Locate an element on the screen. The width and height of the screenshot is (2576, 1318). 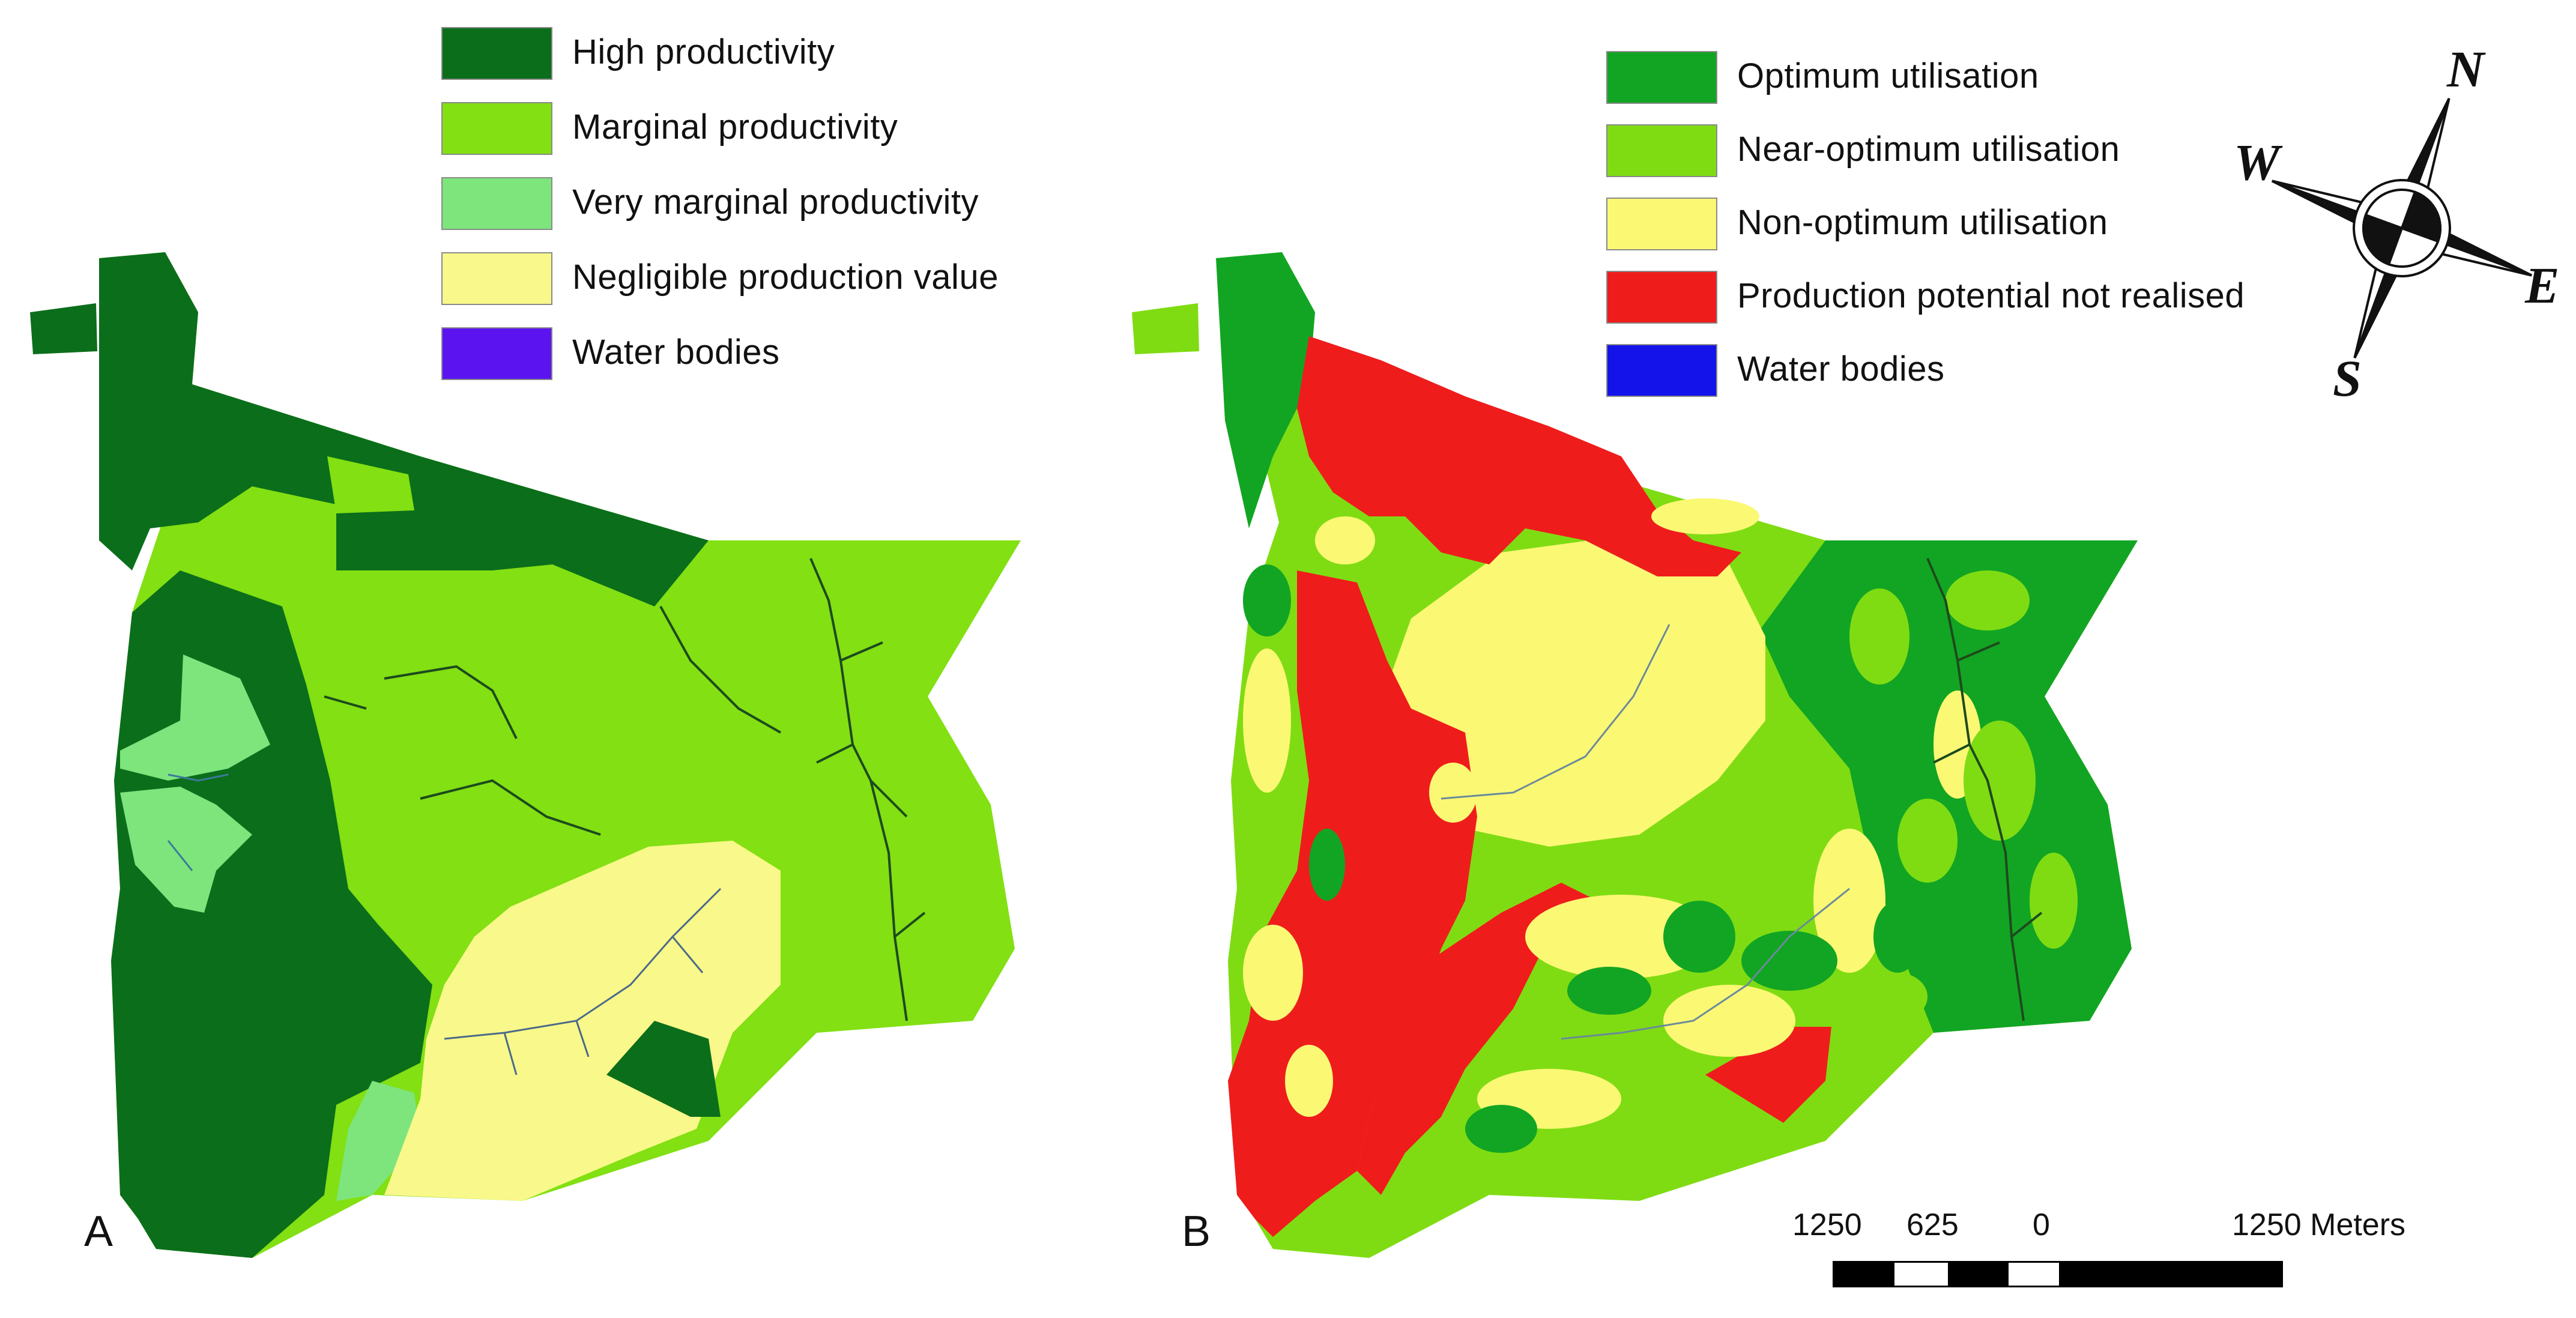
legend-item-high-productivity: High productivity is located at coordinates (772, 54).